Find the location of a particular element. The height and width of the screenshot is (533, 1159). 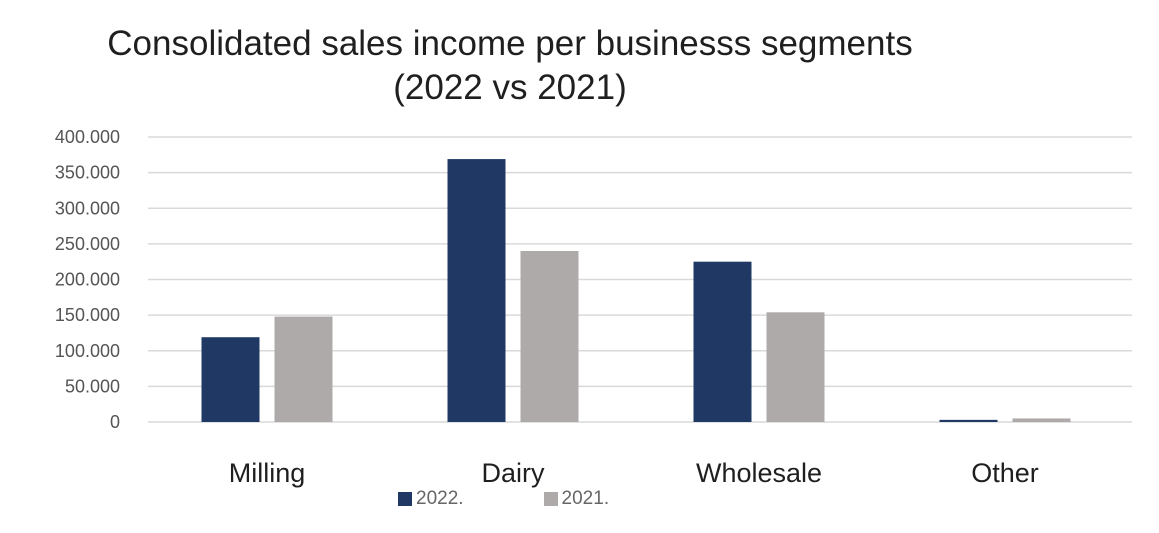

y-tick-label-6: 300.000 is located at coordinates (87, 208).